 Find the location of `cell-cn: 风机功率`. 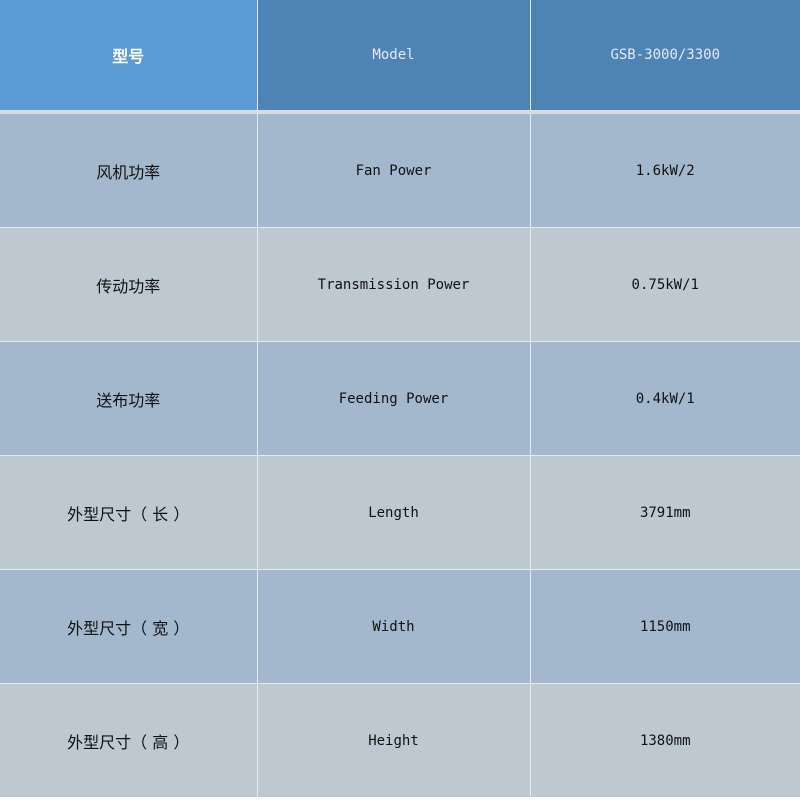

cell-cn: 风机功率 is located at coordinates (128, 169).